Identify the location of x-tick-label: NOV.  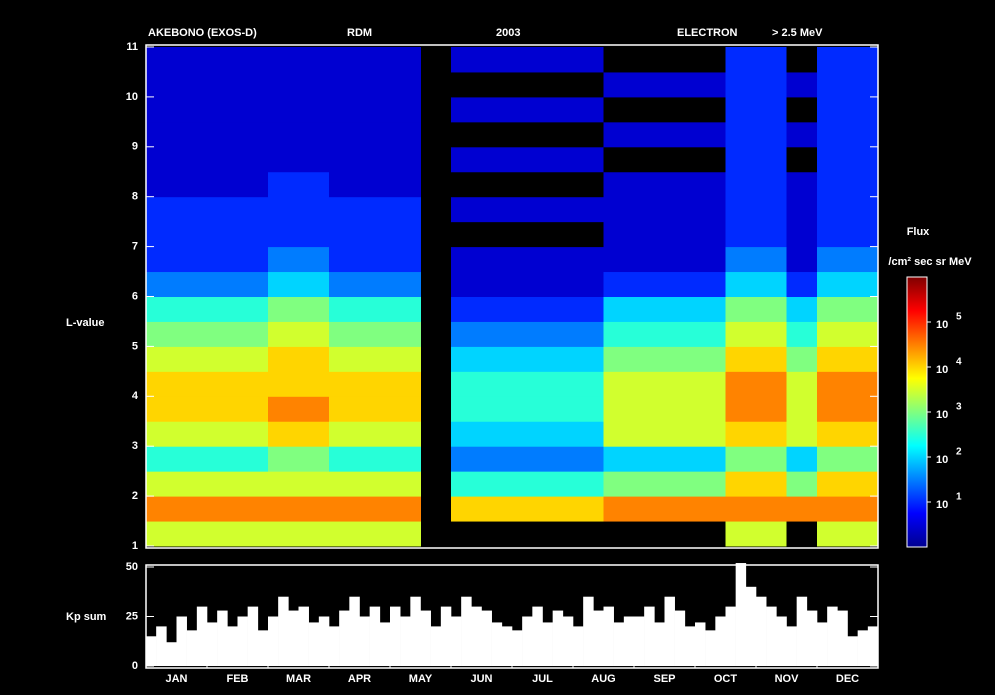
(787, 679).